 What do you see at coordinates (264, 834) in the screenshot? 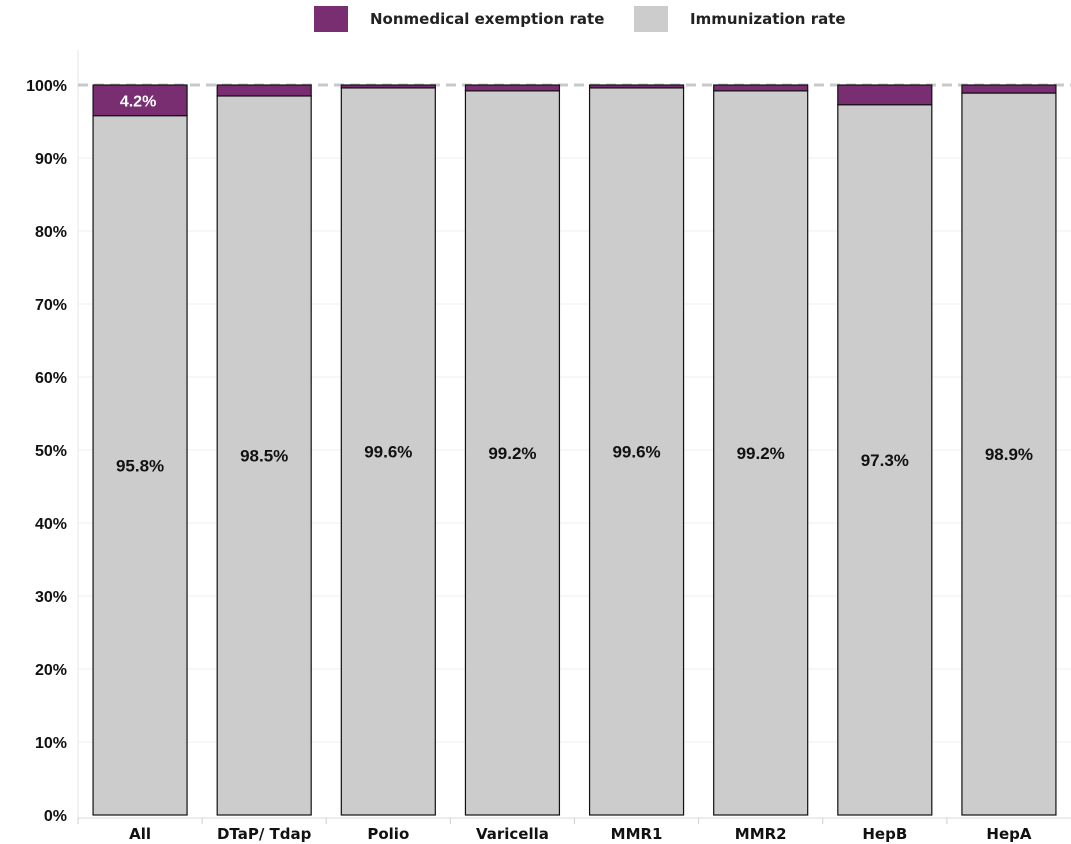
I see `x-category-label: DTaP/ Tdap` at bounding box center [264, 834].